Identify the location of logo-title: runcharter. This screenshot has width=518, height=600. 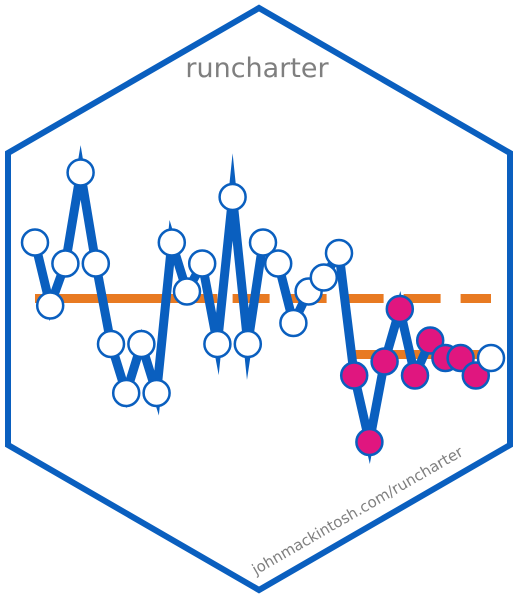
(257, 68).